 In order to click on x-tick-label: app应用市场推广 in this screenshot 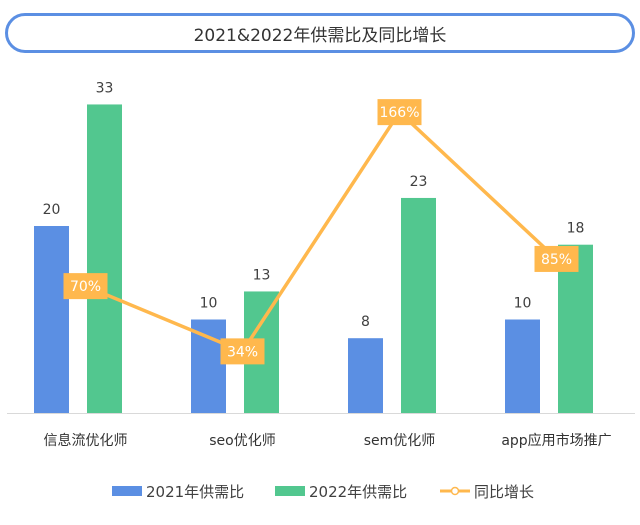, I will do `click(556, 440)`.